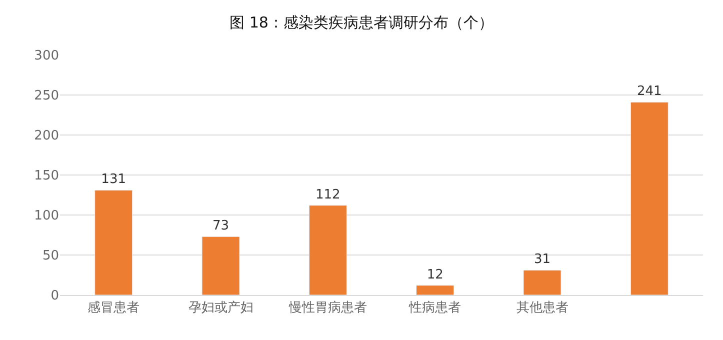 This screenshot has height=340, width=723. What do you see at coordinates (362, 23) in the screenshot?
I see `chart-title: 图 18：感染类疾病患者调研分布（个）` at bounding box center [362, 23].